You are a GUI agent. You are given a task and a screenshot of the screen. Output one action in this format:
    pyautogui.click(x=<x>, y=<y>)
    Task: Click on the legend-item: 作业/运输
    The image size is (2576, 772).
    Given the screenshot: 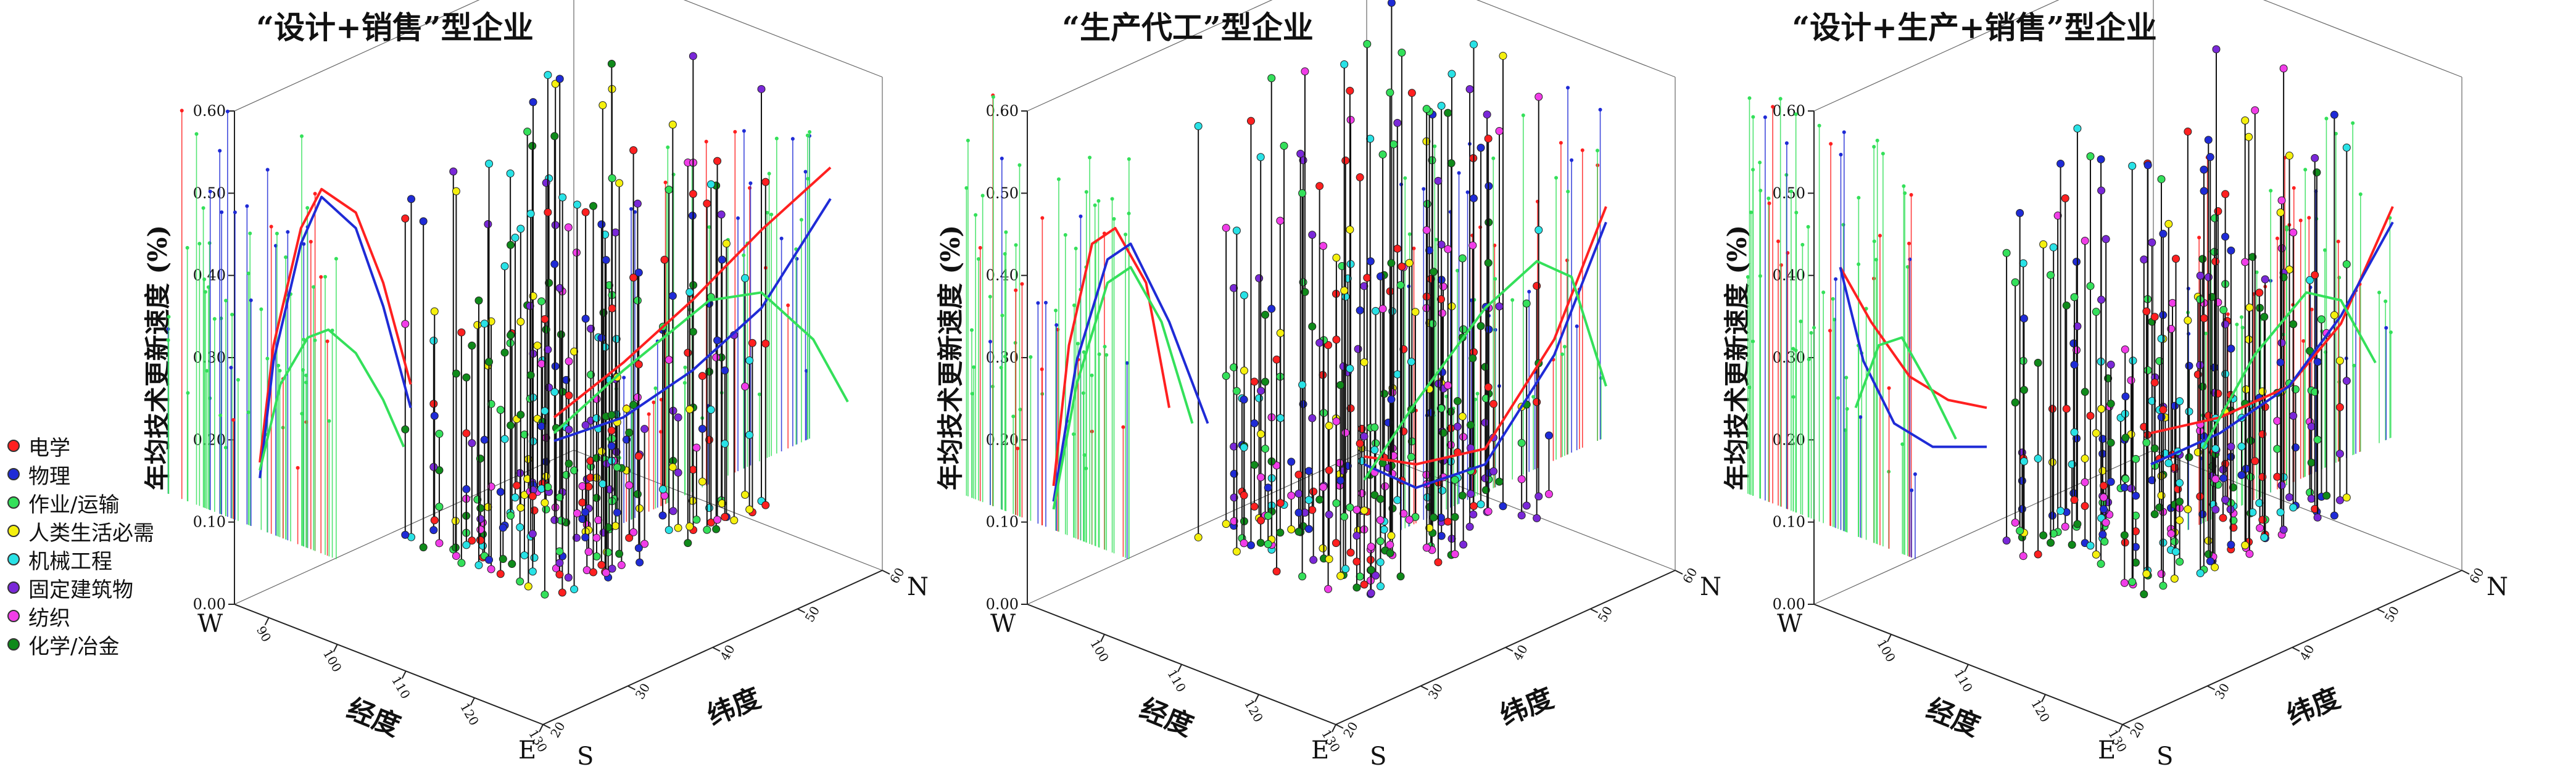 What is the action you would take?
    pyautogui.click(x=109, y=503)
    